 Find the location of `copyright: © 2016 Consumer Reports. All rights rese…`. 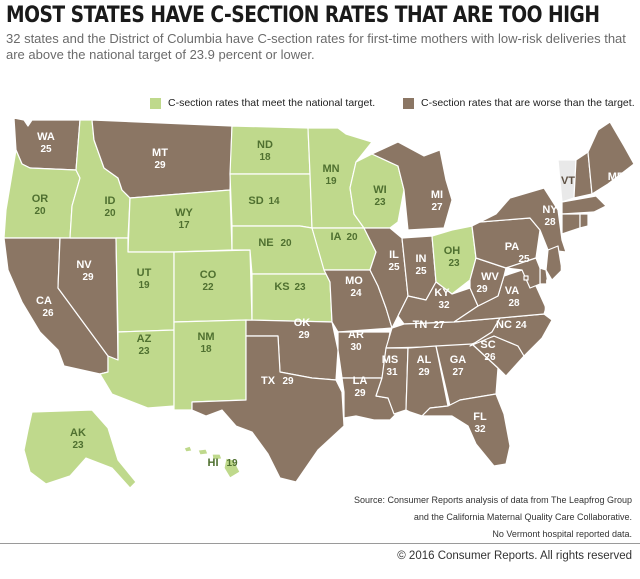

copyright: © 2016 Consumer Reports. All rights rese… is located at coordinates (514, 556).